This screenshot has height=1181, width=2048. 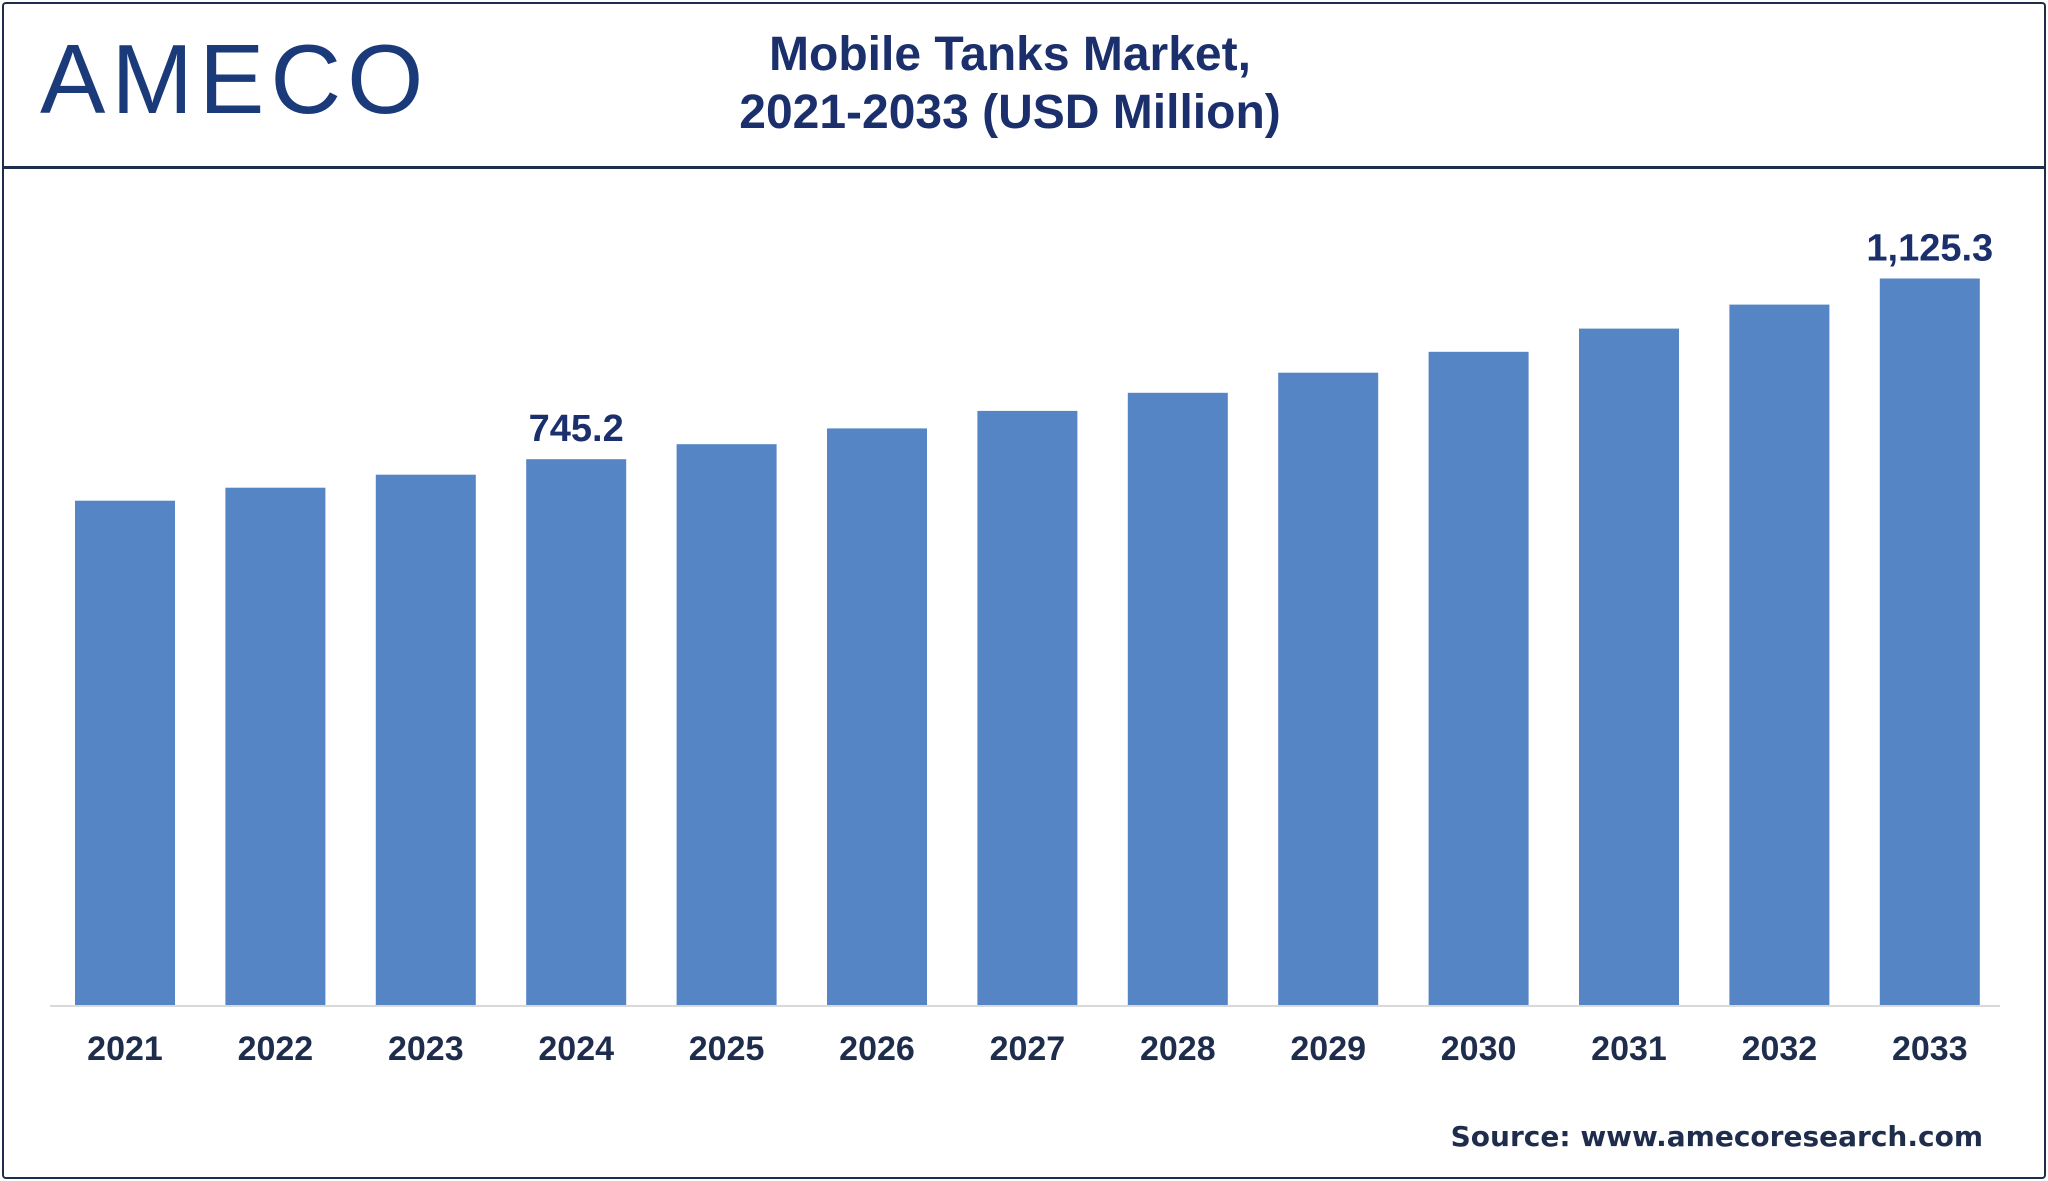 What do you see at coordinates (1478, 678) in the screenshot?
I see `bar-2030` at bounding box center [1478, 678].